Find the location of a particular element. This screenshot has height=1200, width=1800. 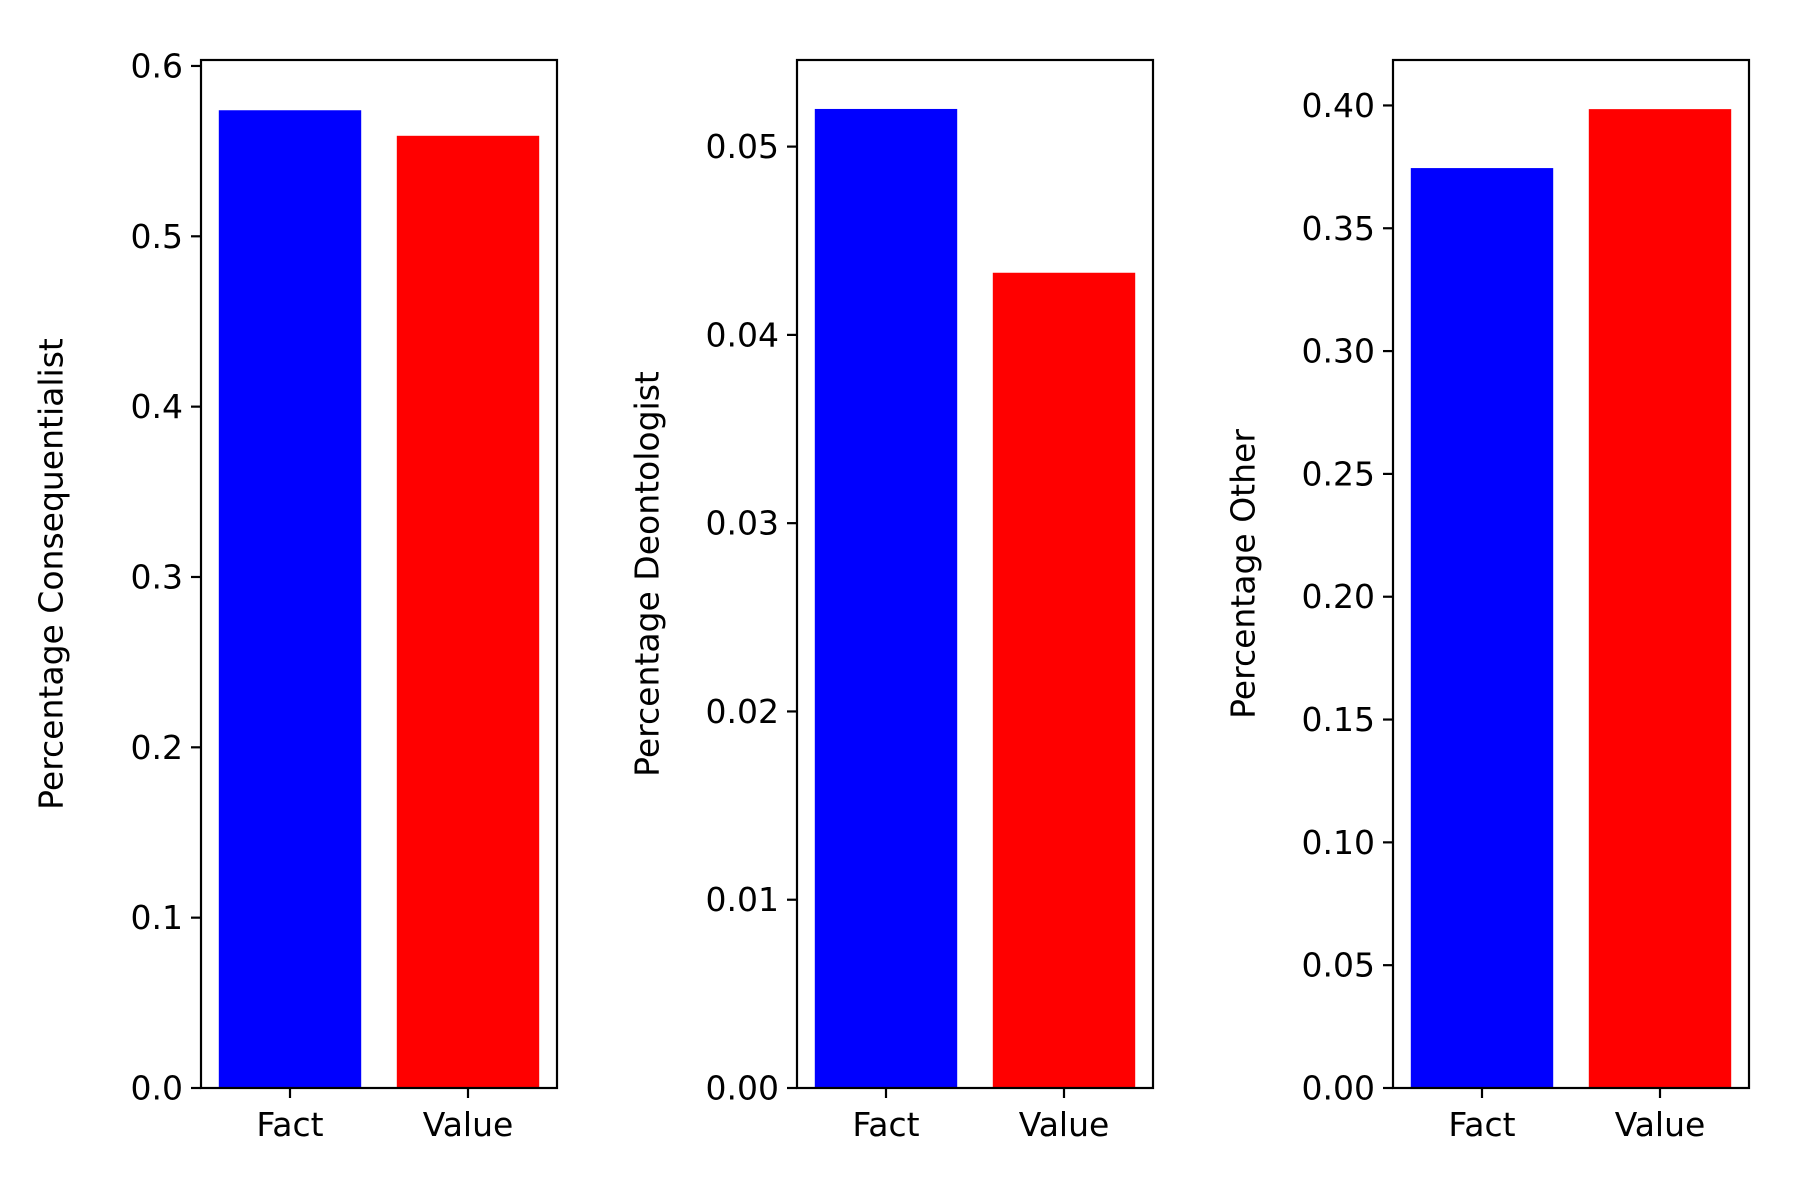

x-tick-label-other-value: Value is located at coordinates (1660, 1124).